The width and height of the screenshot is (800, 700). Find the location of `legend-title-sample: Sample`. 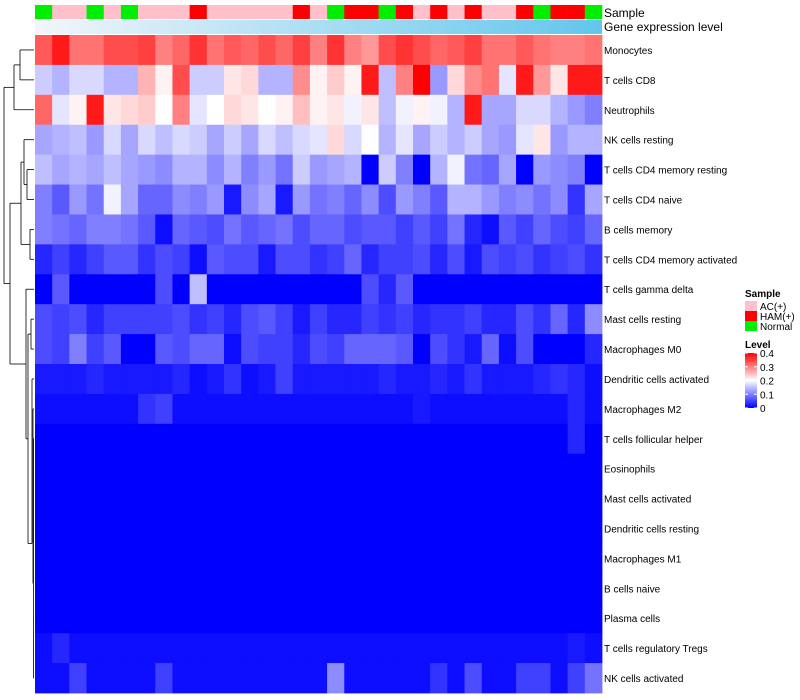

legend-title-sample: Sample is located at coordinates (763, 294).